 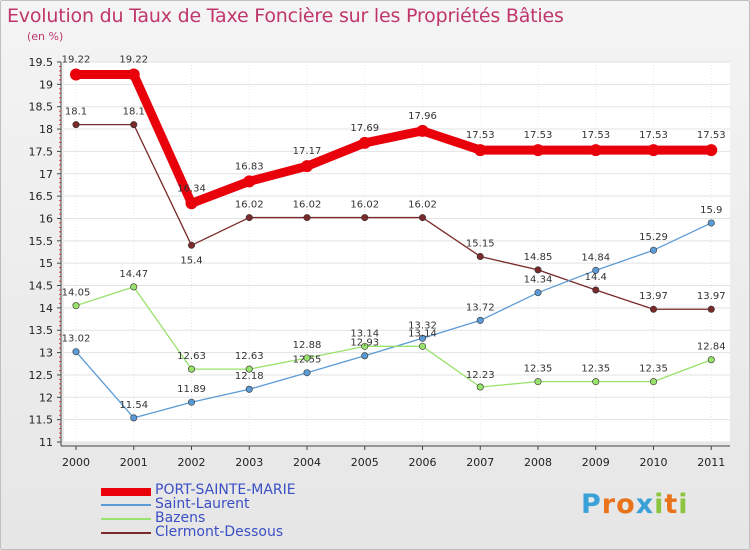 I want to click on y-tick-label: 18, so click(x=46, y=129).